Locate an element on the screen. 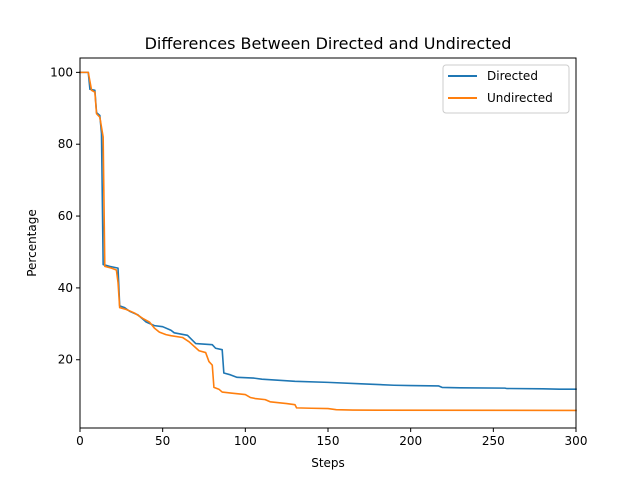  y-tick-label: 60 is located at coordinates (65, 216).